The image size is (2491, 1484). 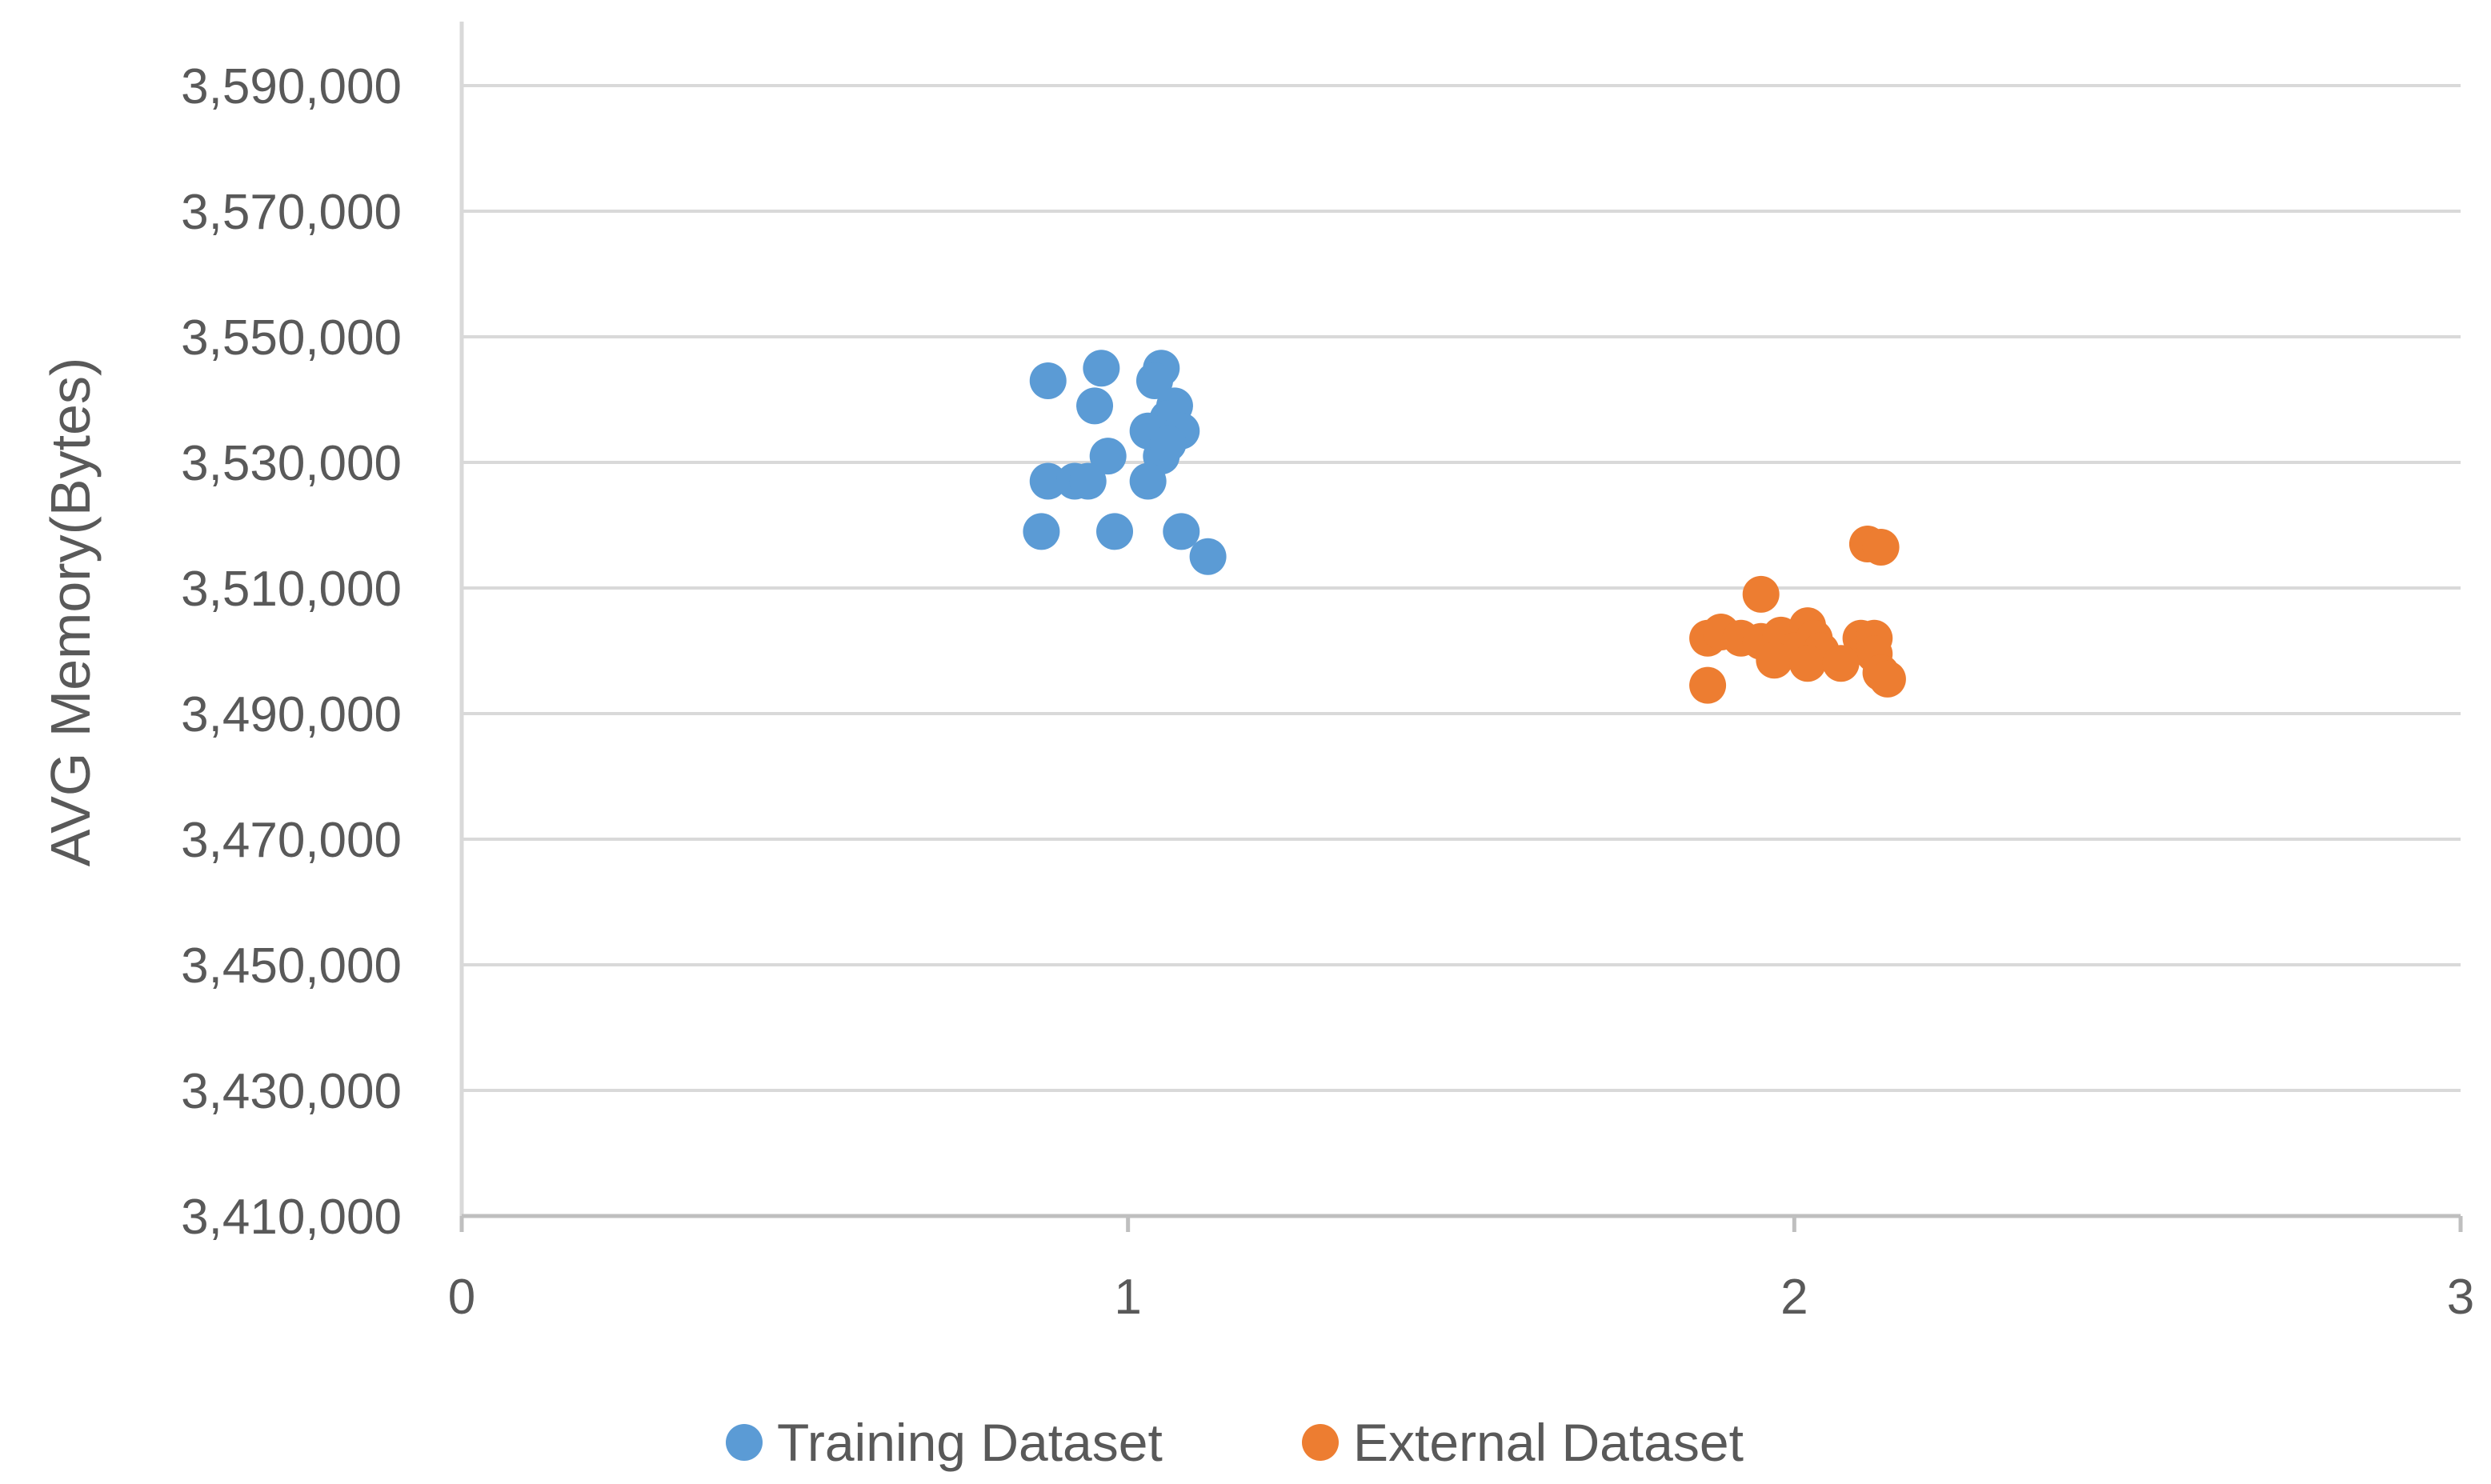 I want to click on legend-label: Training Dataset, so click(x=970, y=1442).